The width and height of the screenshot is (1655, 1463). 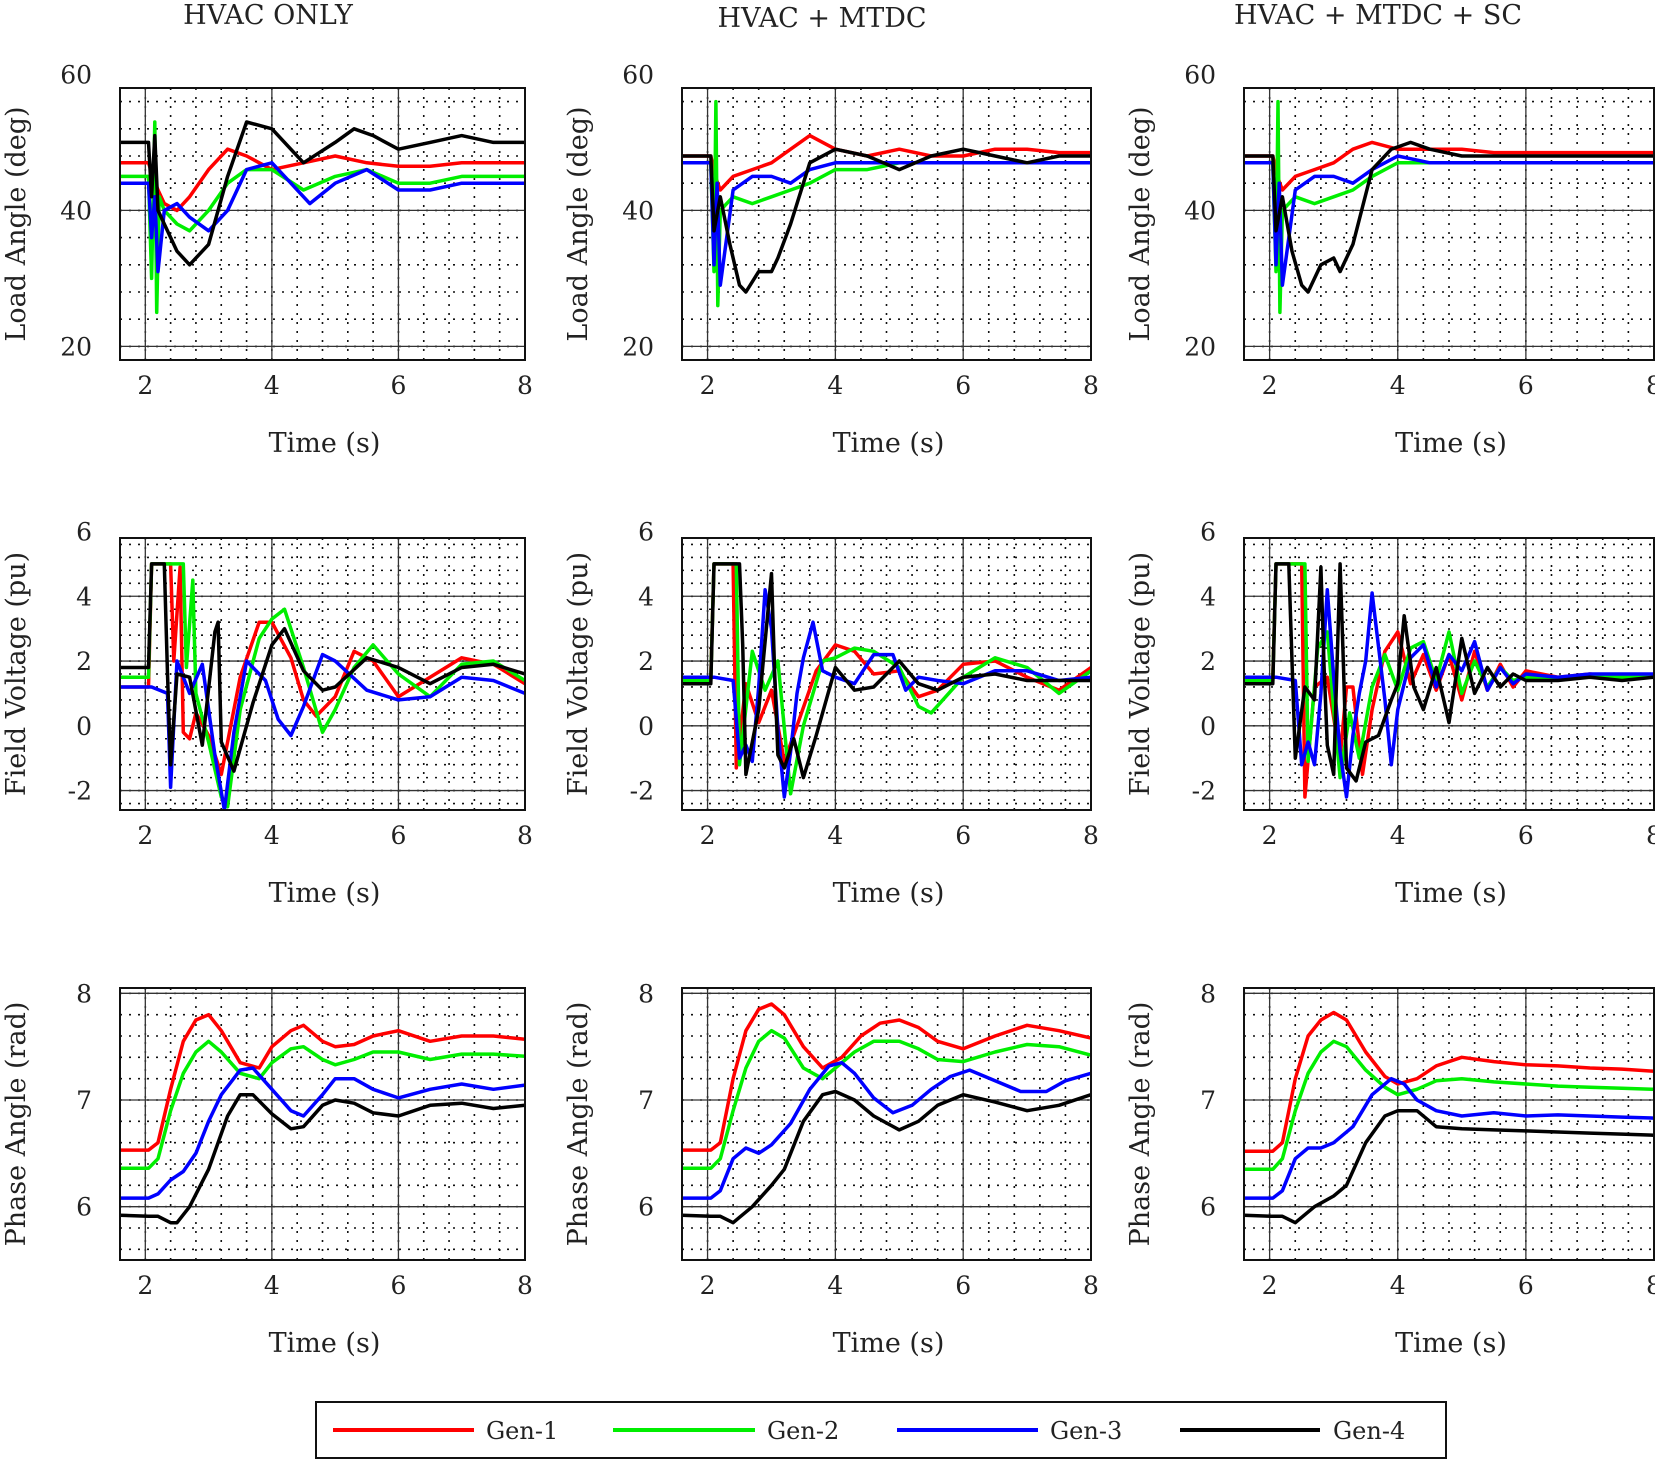 What do you see at coordinates (1086, 1431) in the screenshot?
I see `legend-label-gen-3: Gen-3` at bounding box center [1086, 1431].